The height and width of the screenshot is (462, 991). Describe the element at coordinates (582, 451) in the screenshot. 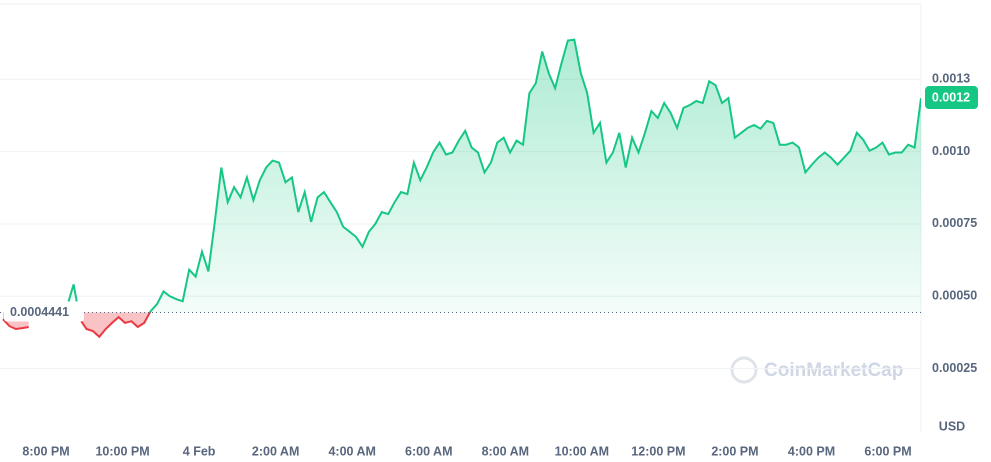

I see `x-tick-label: 10:00 AM` at that location.